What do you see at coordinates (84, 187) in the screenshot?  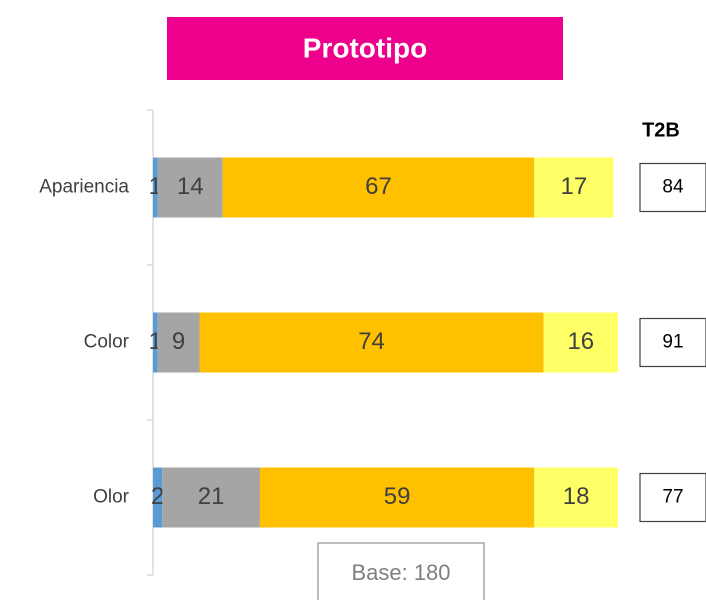 I see `y-tick-label: Apariencia` at bounding box center [84, 187].